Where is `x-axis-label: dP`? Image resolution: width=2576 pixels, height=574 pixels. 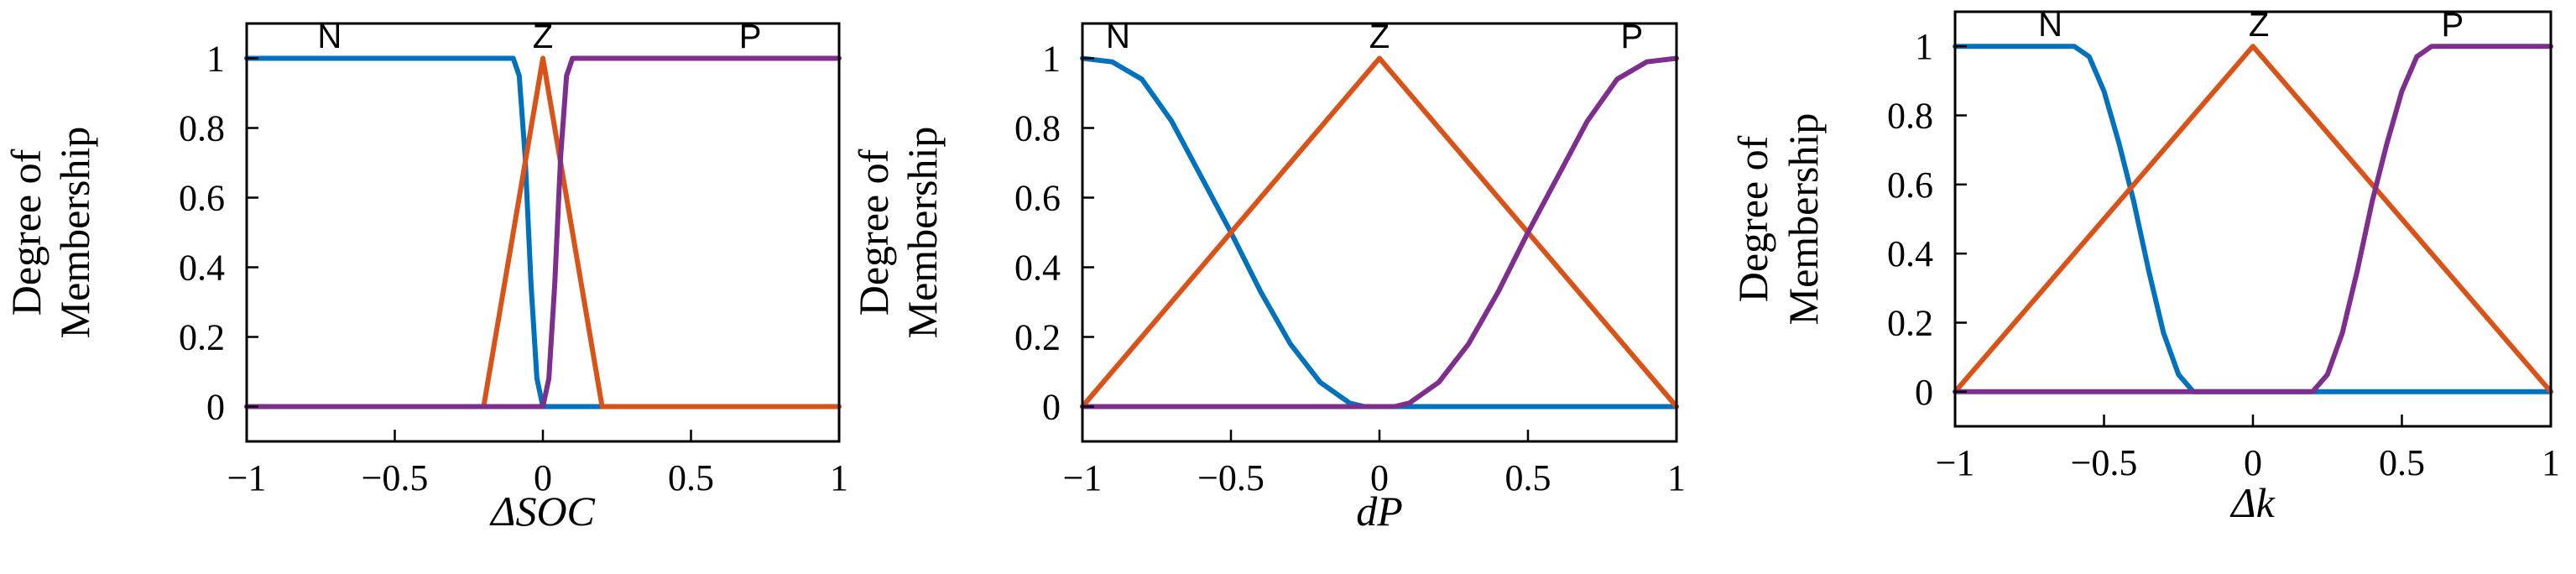 x-axis-label: dP is located at coordinates (1379, 511).